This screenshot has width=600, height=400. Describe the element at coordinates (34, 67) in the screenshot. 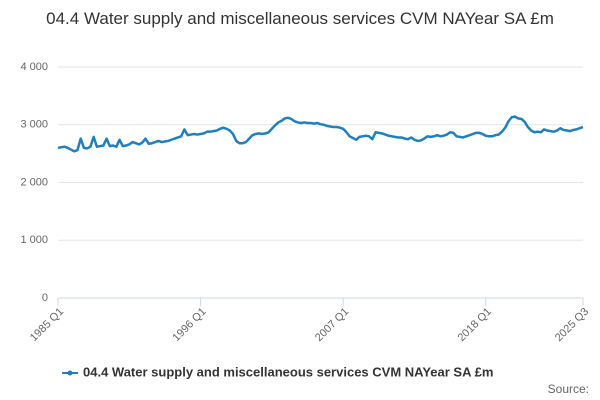

I see `y-tick-label: 4 000` at that location.